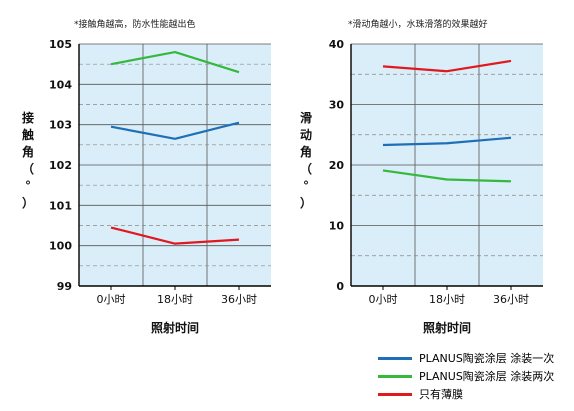  Describe the element at coordinates (337, 226) in the screenshot. I see `y-tick-label: 10` at that location.